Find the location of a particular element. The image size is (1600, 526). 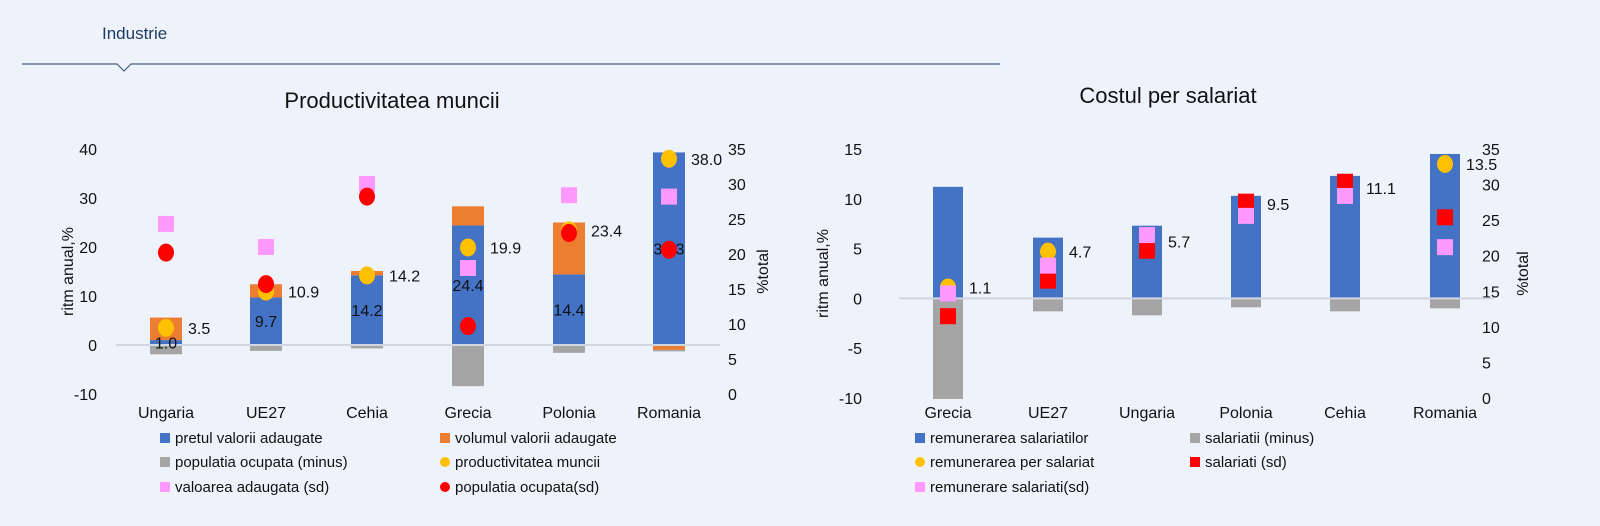

bar-value-label: 14.2 is located at coordinates (366, 311).